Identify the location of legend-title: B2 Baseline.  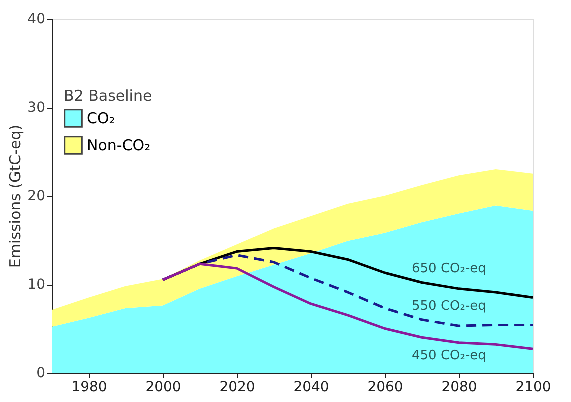
(108, 96).